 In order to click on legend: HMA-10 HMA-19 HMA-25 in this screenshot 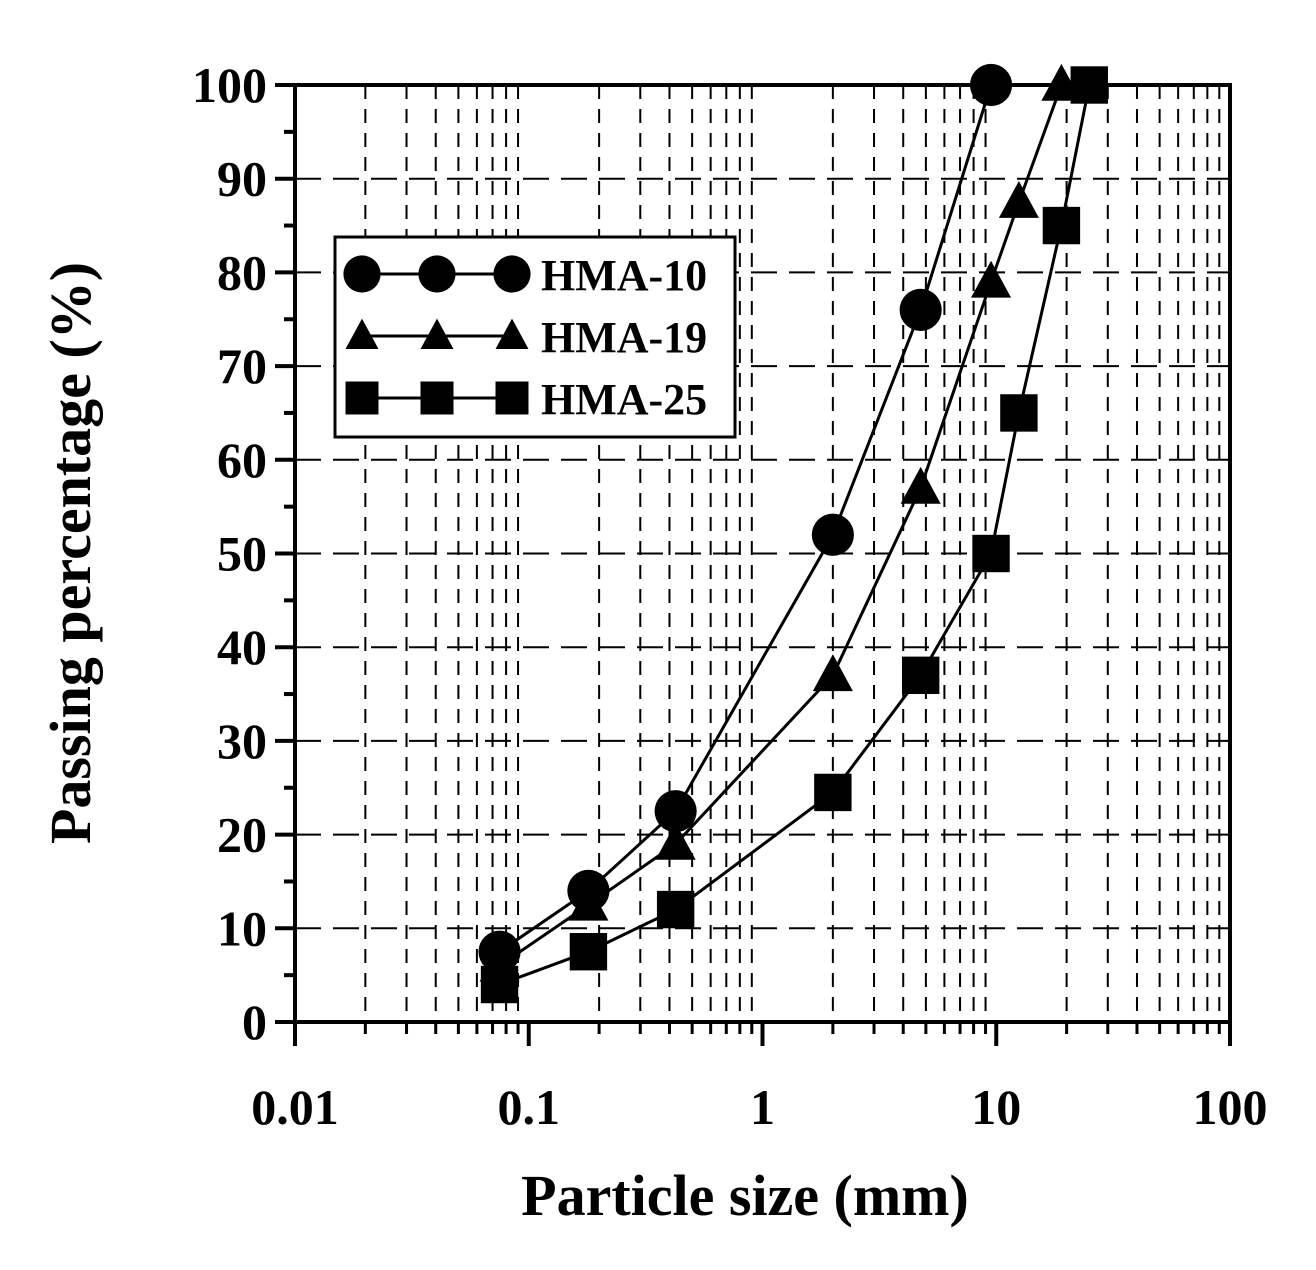, I will do `click(535, 337)`.